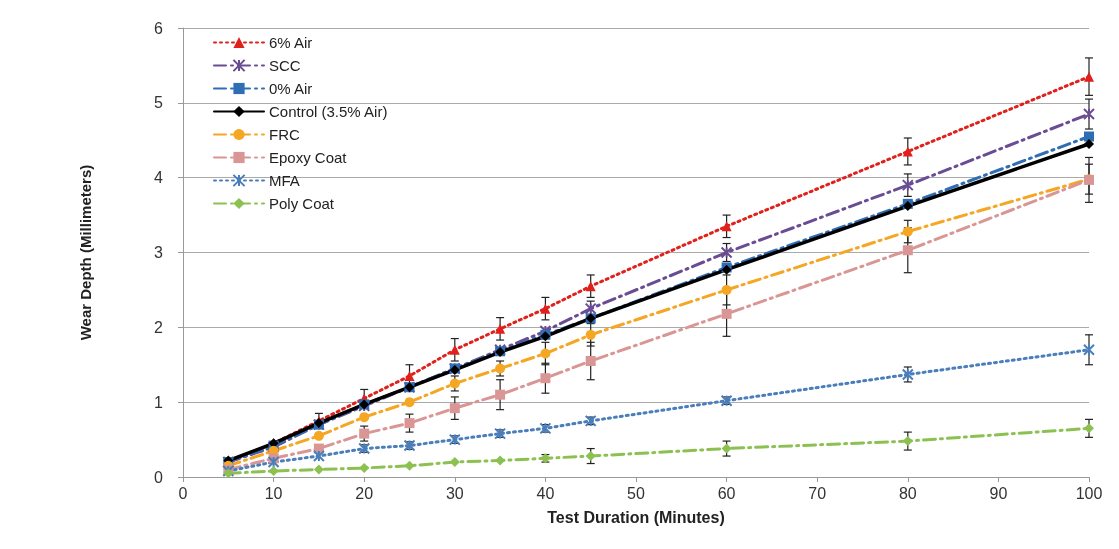  Describe the element at coordinates (291, 88) in the screenshot. I see `legend-label: 0% Air` at that location.